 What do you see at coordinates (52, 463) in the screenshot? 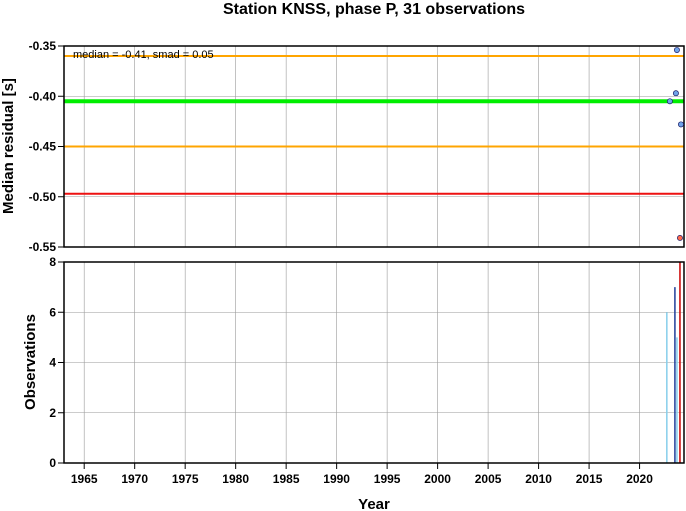
I see `y-tick-label: 0` at bounding box center [52, 463].